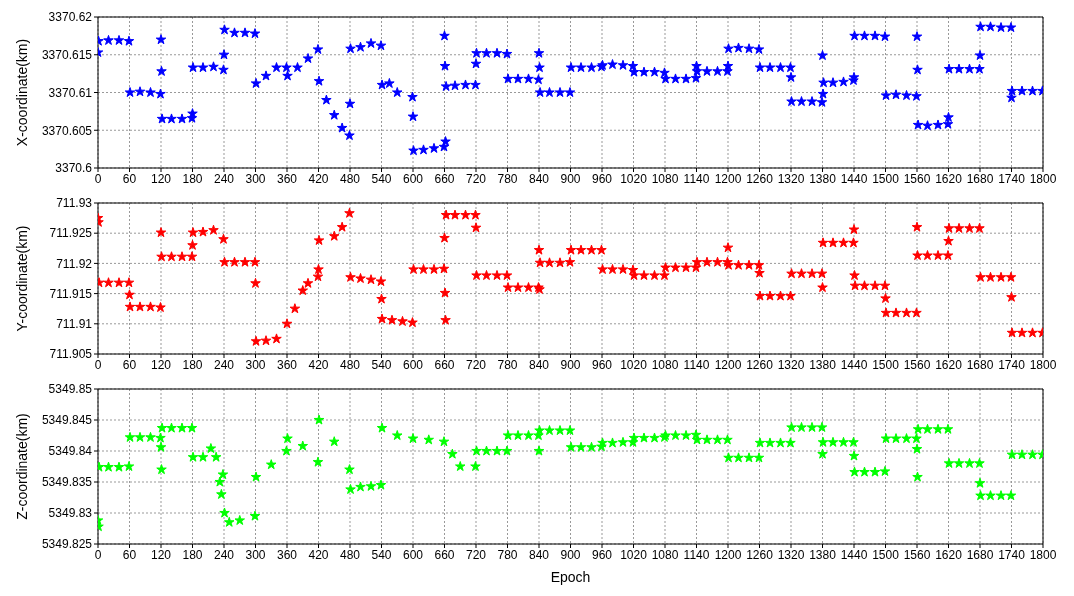  What do you see at coordinates (74, 324) in the screenshot?
I see `y-tick-label: 711.91` at bounding box center [74, 324].